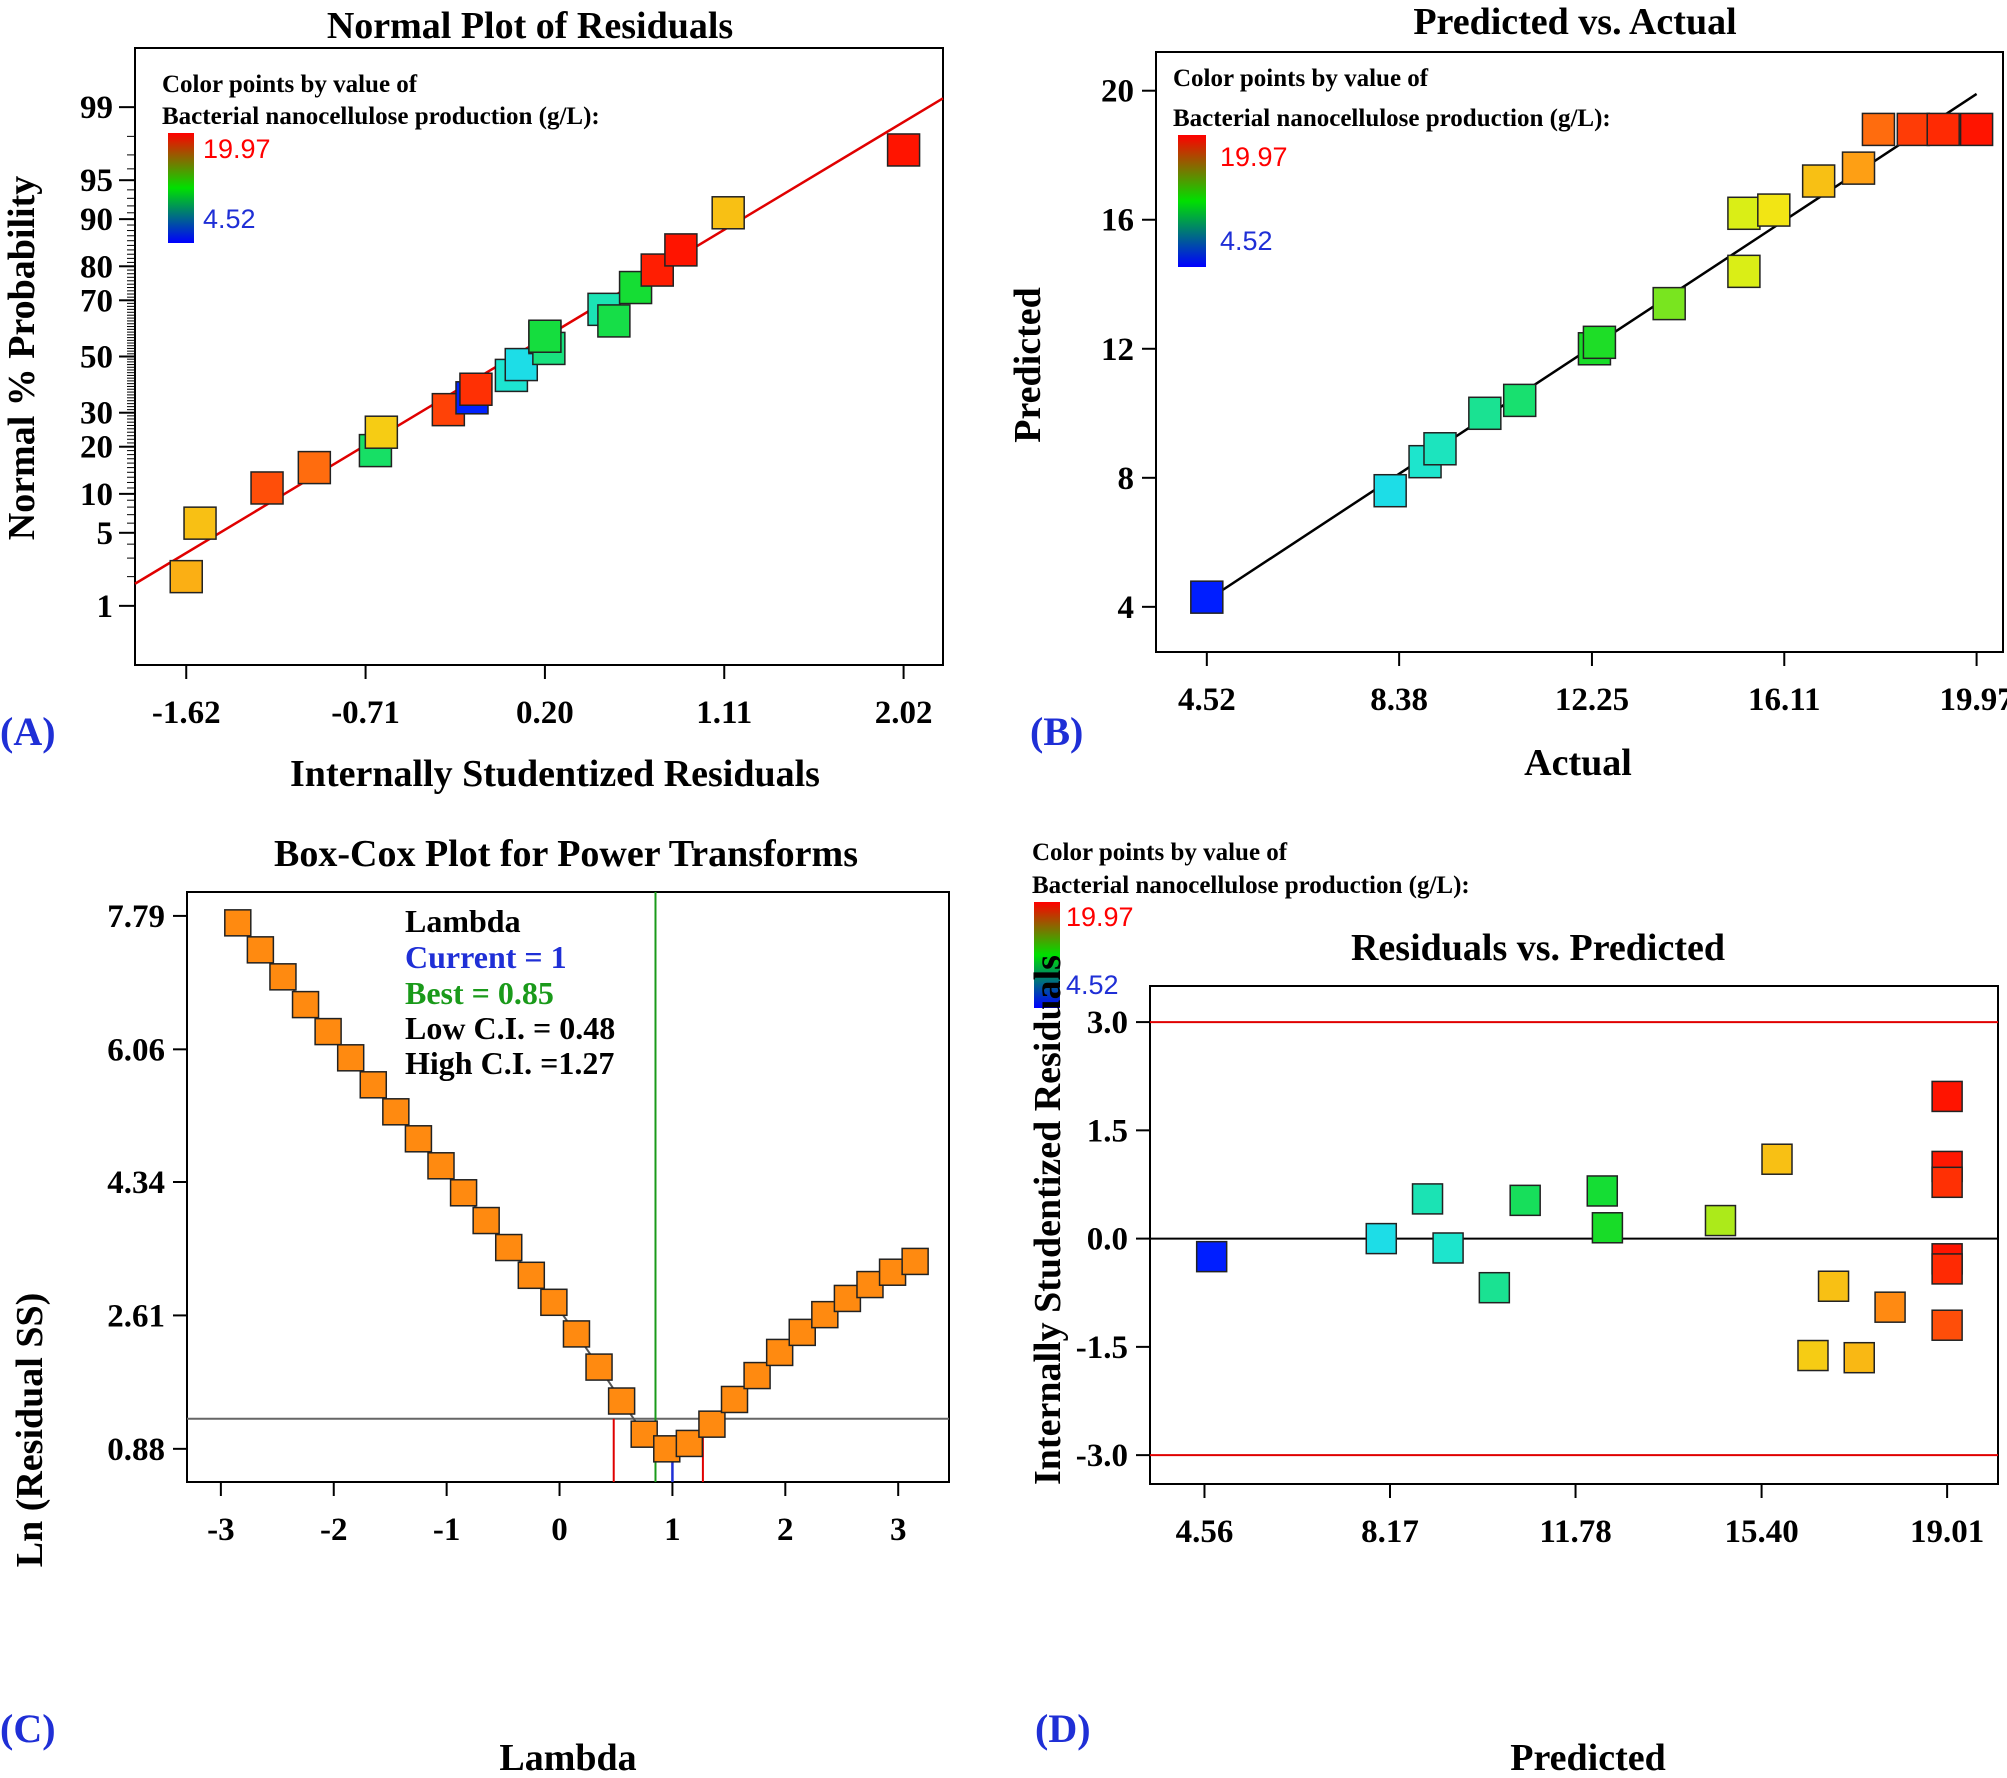 The image size is (2007, 1778). Describe the element at coordinates (479, 993) in the screenshot. I see `panel-c-info-best: Best = 0.85` at that location.